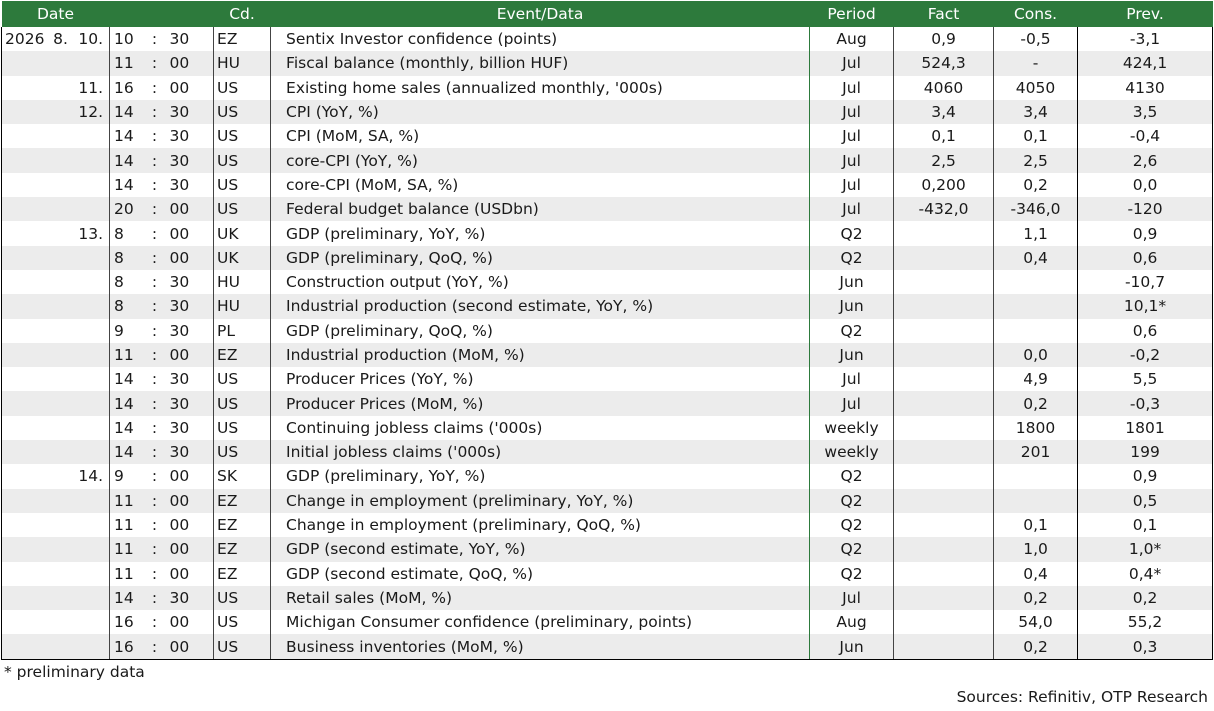 This screenshot has width=1214, height=711. What do you see at coordinates (540, 573) in the screenshot?
I see `event-cell: GDP (second estimate, QoQ, %)` at bounding box center [540, 573].